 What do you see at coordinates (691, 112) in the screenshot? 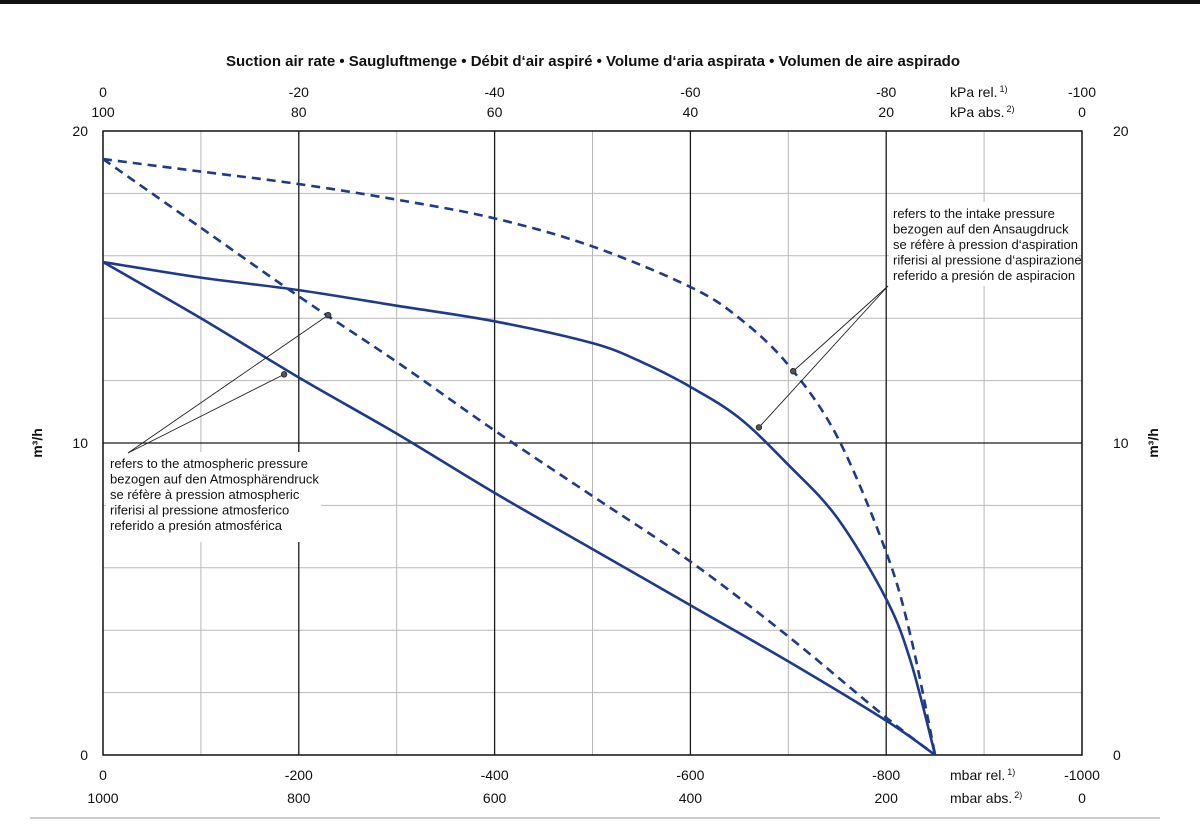
I see `x-tick-label-top-abs: 40` at bounding box center [691, 112].